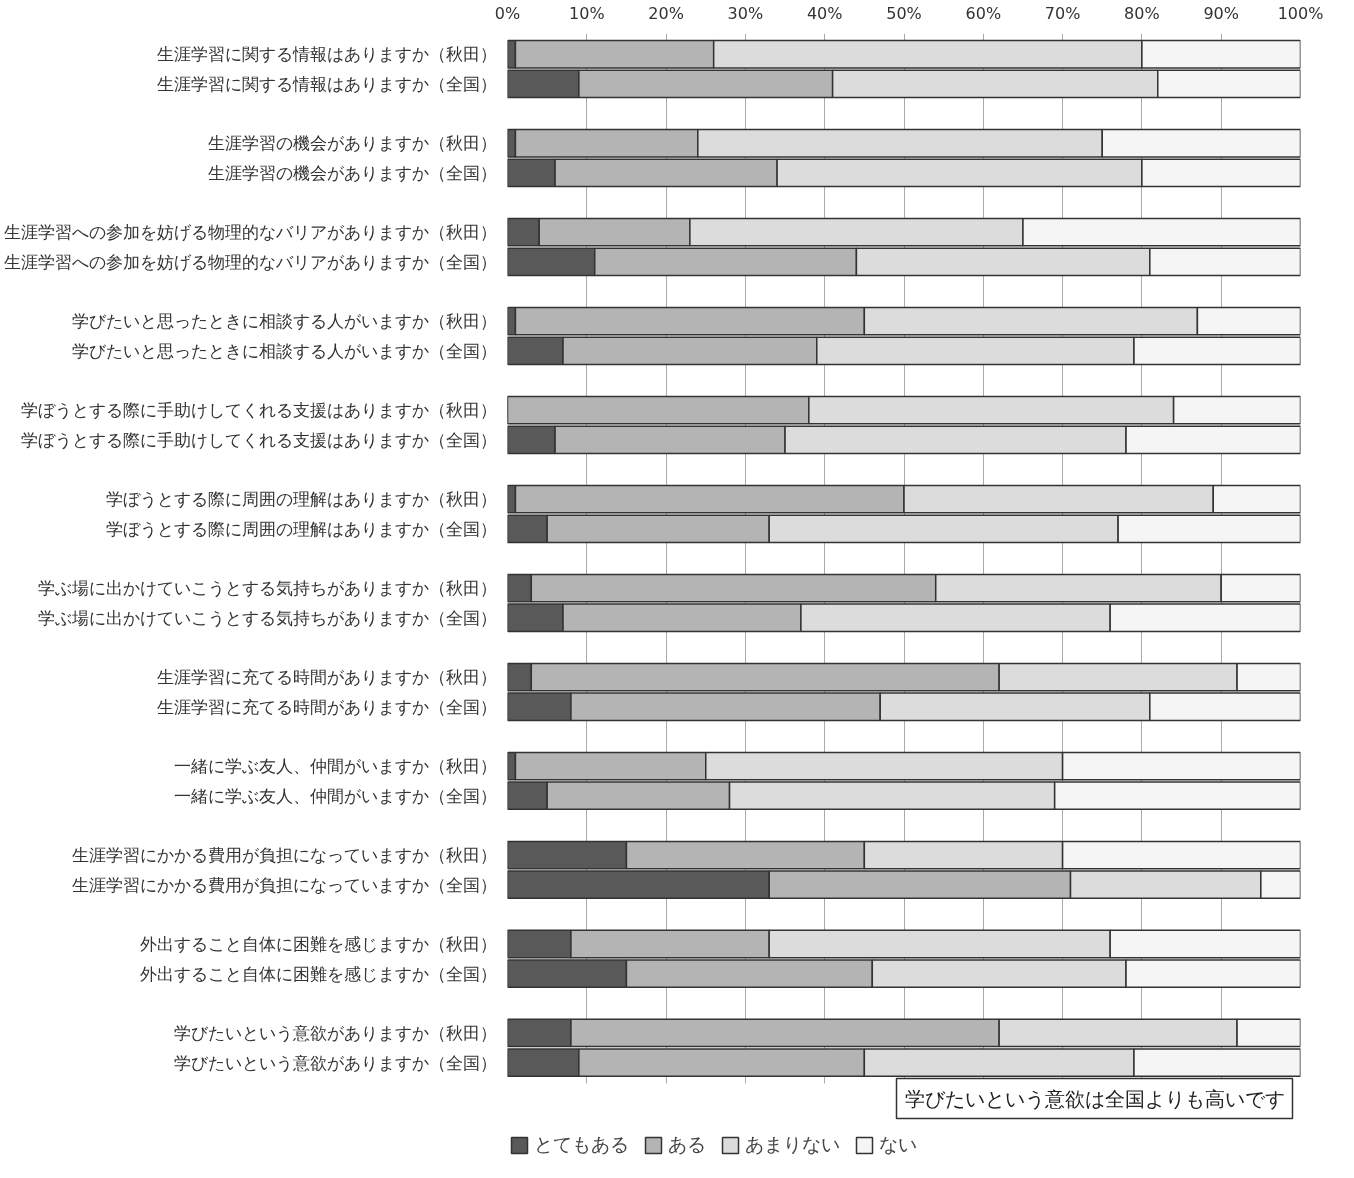 Image resolution: width=1354 pixels, height=1178 pixels. I want to click on x-tick-label: 70%, so click(1062, 13).